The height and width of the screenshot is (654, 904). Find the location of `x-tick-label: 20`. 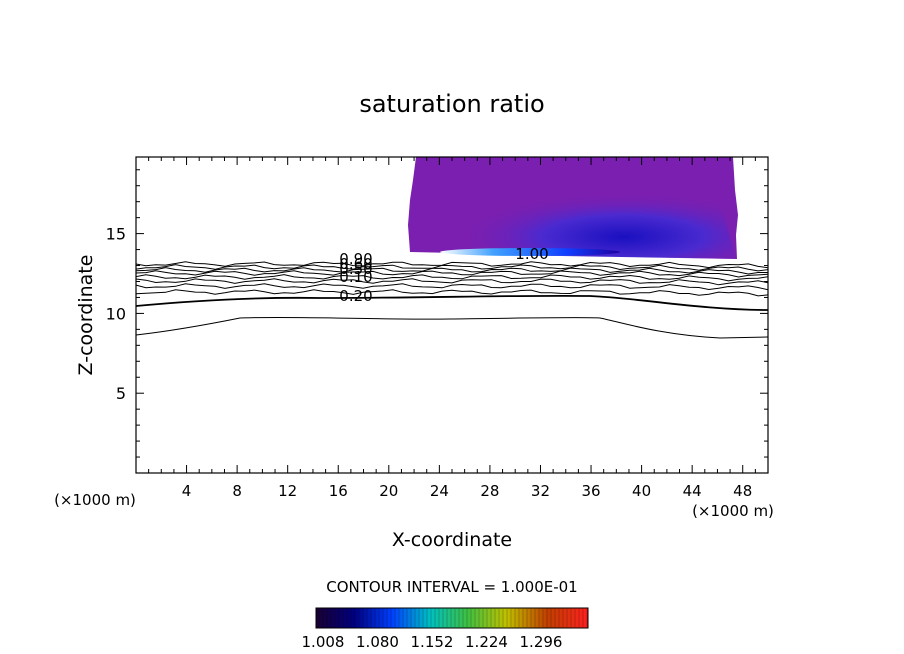

x-tick-label: 20 is located at coordinates (388, 491).